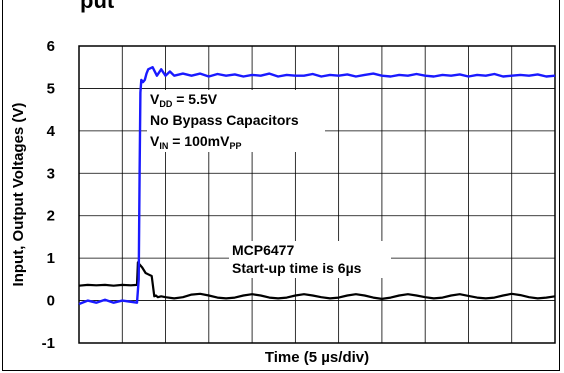 The image size is (564, 373). Describe the element at coordinates (195, 142) in the screenshot. I see `annotation-vin: VIN = 100mVPP` at that location.